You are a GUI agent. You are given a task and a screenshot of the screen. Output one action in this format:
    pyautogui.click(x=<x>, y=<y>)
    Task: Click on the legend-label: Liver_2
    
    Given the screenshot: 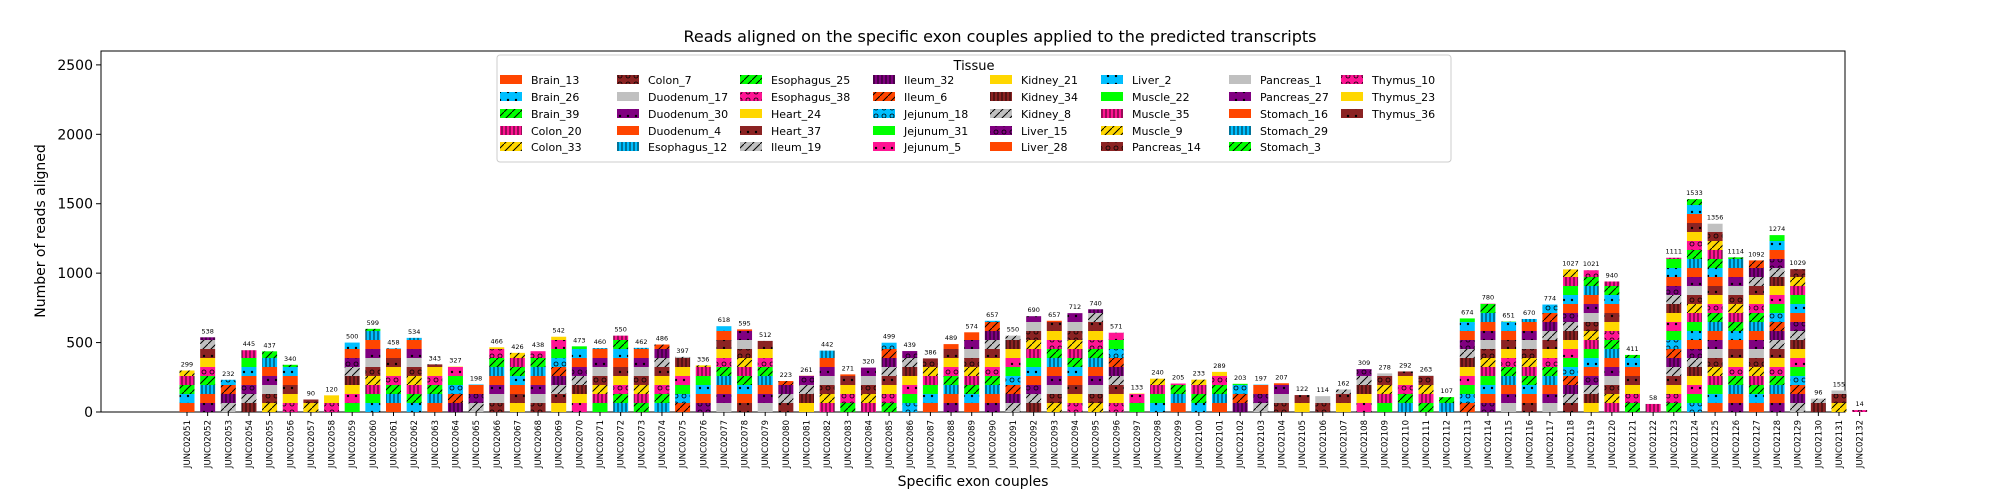 What is the action you would take?
    pyautogui.click(x=1151, y=80)
    